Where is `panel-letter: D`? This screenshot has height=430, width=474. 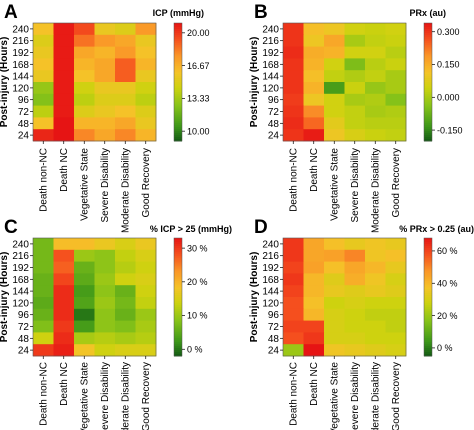 panel-letter: D is located at coordinates (261, 227).